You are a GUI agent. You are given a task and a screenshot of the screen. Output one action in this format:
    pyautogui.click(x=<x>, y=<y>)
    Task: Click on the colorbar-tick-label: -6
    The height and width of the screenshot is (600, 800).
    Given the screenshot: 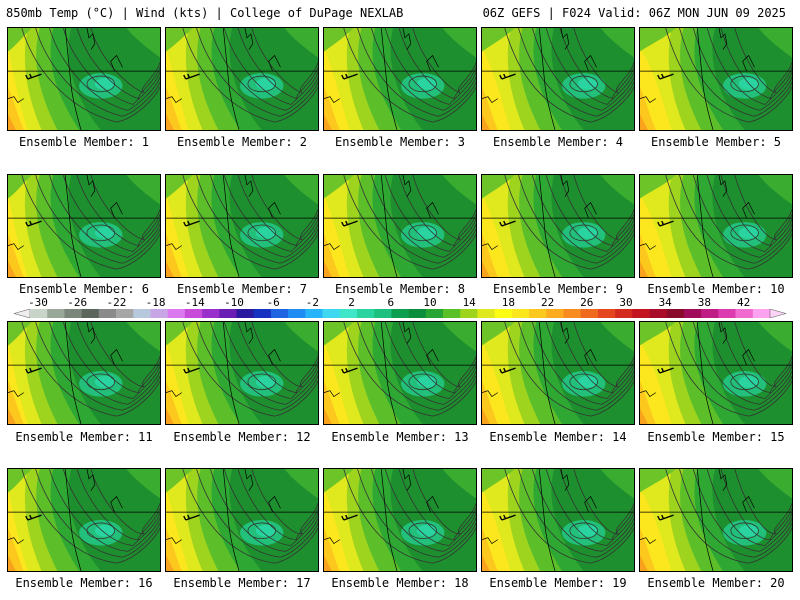 What is the action you would take?
    pyautogui.click(x=273, y=302)
    